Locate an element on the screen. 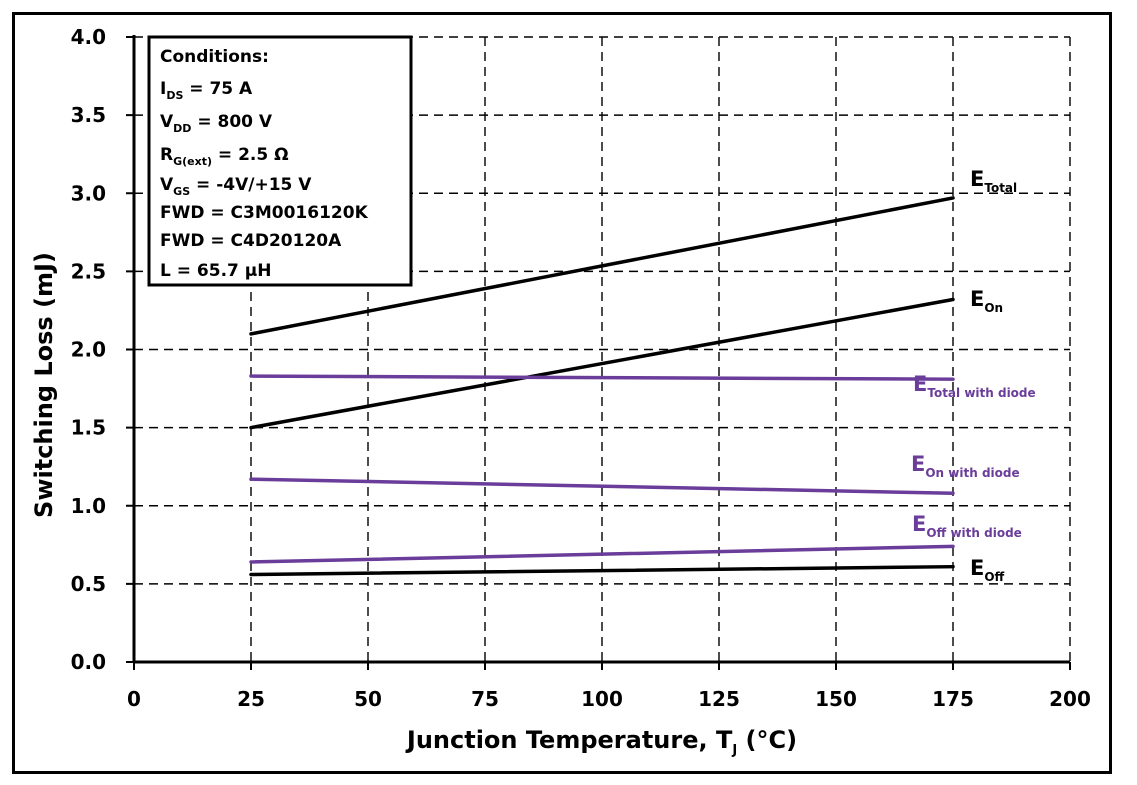 The height and width of the screenshot is (785, 1137). legend-condition: VDD = 800 V is located at coordinates (216, 123).